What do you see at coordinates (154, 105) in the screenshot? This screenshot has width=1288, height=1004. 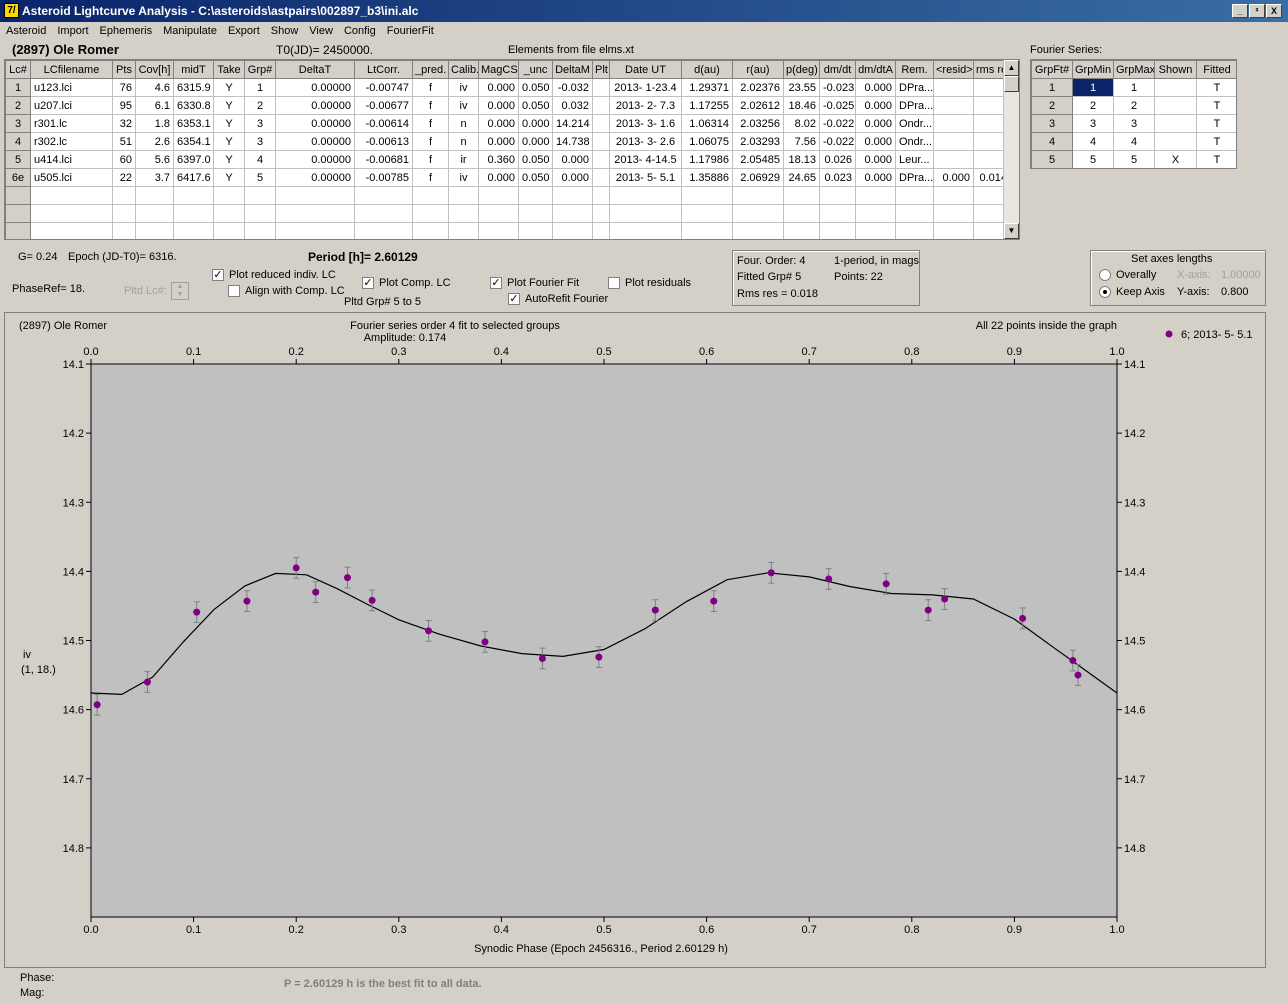 I see `table-cell: 6.1` at bounding box center [154, 105].